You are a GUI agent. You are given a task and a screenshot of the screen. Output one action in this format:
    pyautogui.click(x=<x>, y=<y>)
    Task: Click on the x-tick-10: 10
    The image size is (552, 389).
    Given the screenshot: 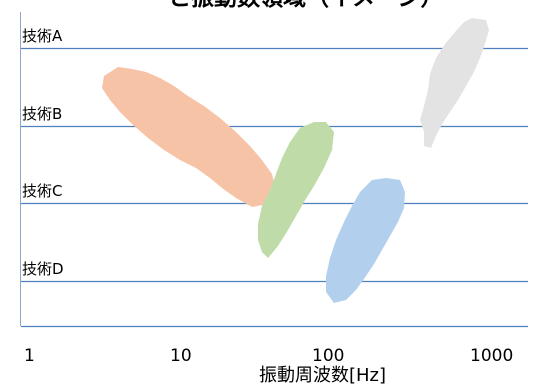 What is the action you would take?
    pyautogui.click(x=181, y=356)
    